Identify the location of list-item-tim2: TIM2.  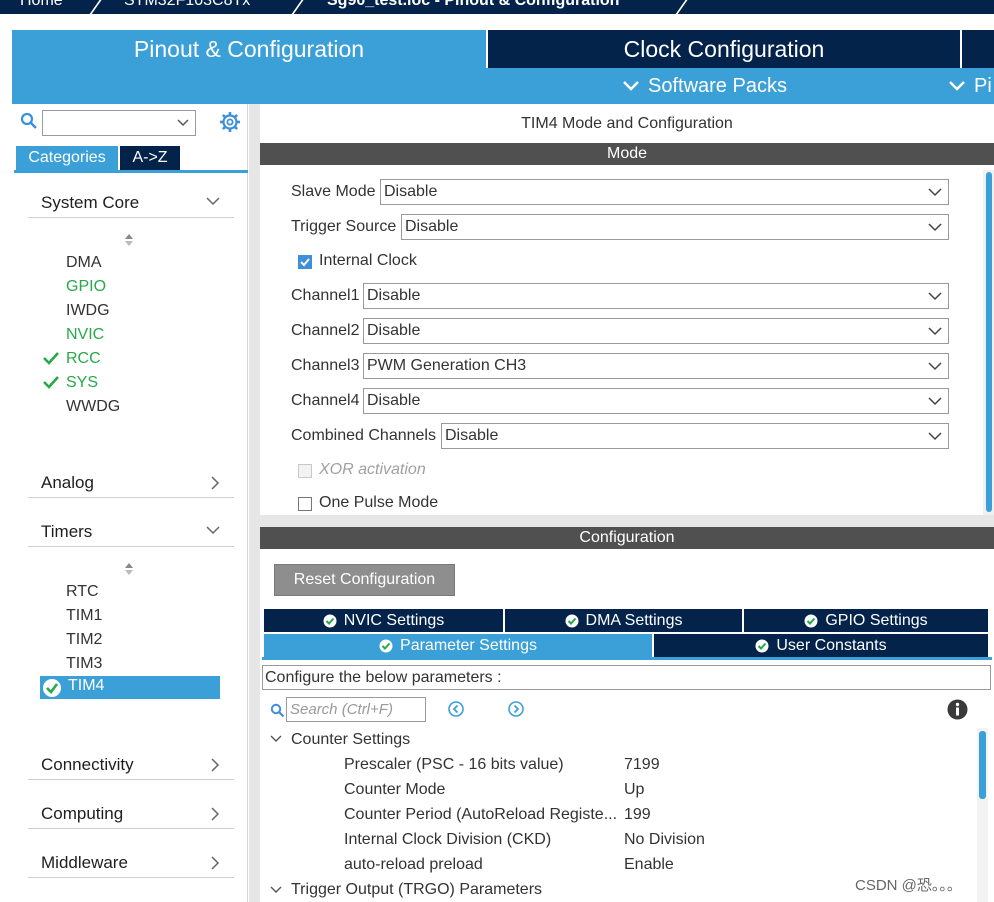
(84, 639).